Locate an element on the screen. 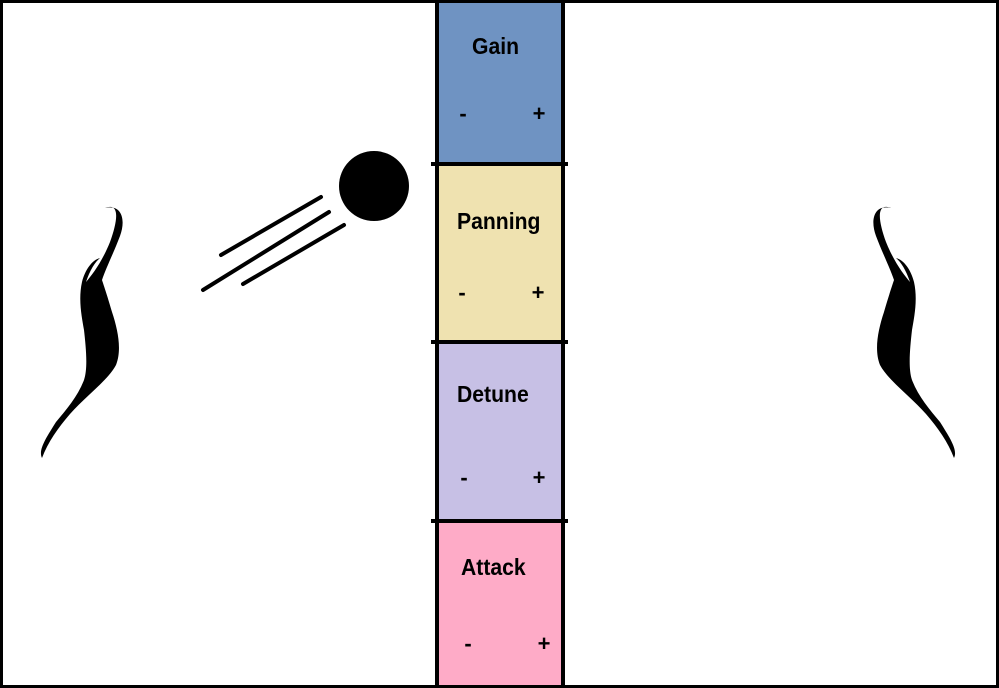  panning-minus-button: - is located at coordinates (462, 292).